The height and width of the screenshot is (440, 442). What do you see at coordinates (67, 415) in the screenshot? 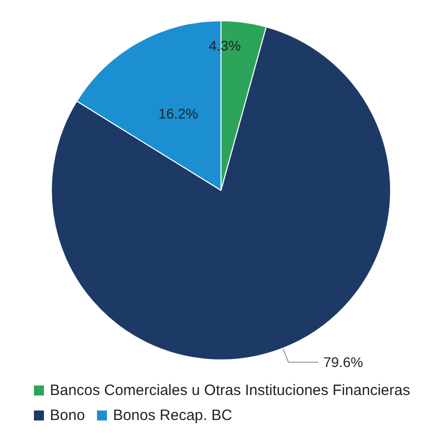
I see `legend-label: Bono` at bounding box center [67, 415].